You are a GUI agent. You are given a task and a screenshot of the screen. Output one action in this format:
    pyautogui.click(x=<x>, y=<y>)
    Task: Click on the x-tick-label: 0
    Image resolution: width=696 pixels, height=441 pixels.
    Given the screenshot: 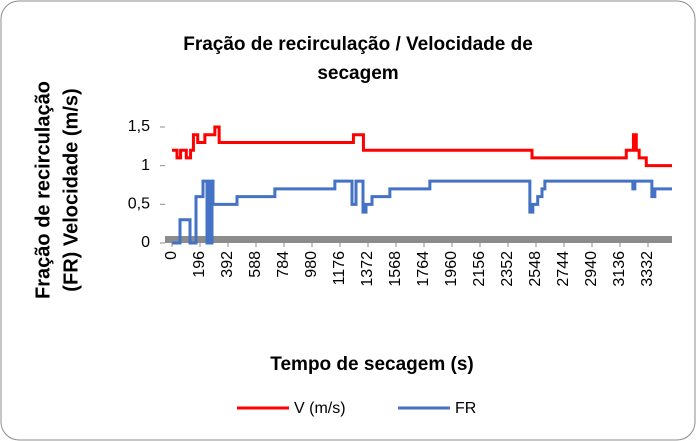 What is the action you would take?
    pyautogui.click(x=171, y=255)
    